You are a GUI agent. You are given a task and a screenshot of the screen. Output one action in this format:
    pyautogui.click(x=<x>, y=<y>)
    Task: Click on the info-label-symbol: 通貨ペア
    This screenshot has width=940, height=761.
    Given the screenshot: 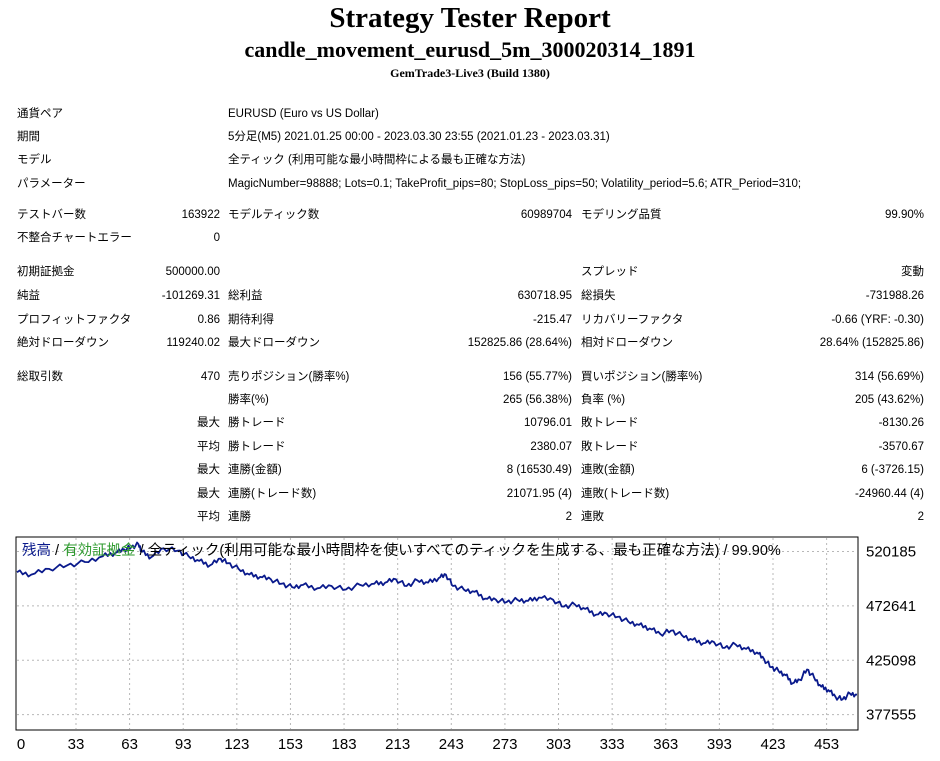 What is the action you would take?
    pyautogui.click(x=40, y=114)
    